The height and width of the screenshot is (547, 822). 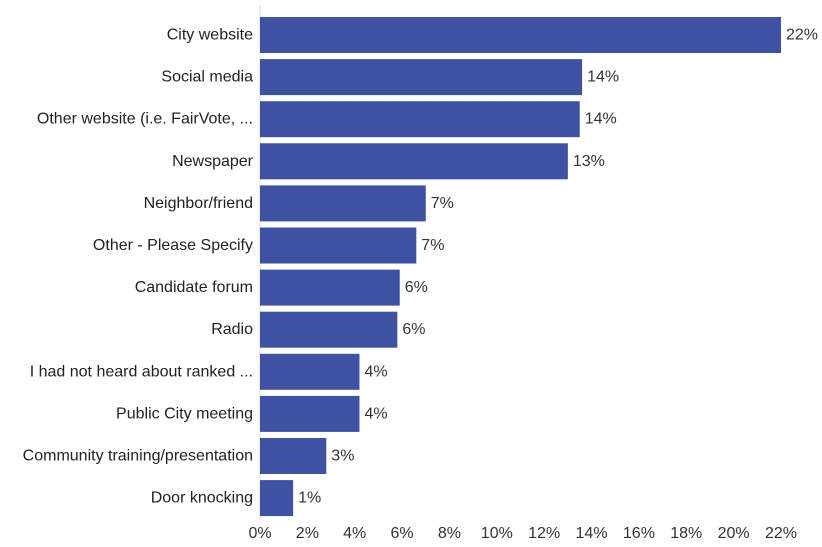 I want to click on category-label: City website, so click(x=210, y=35).